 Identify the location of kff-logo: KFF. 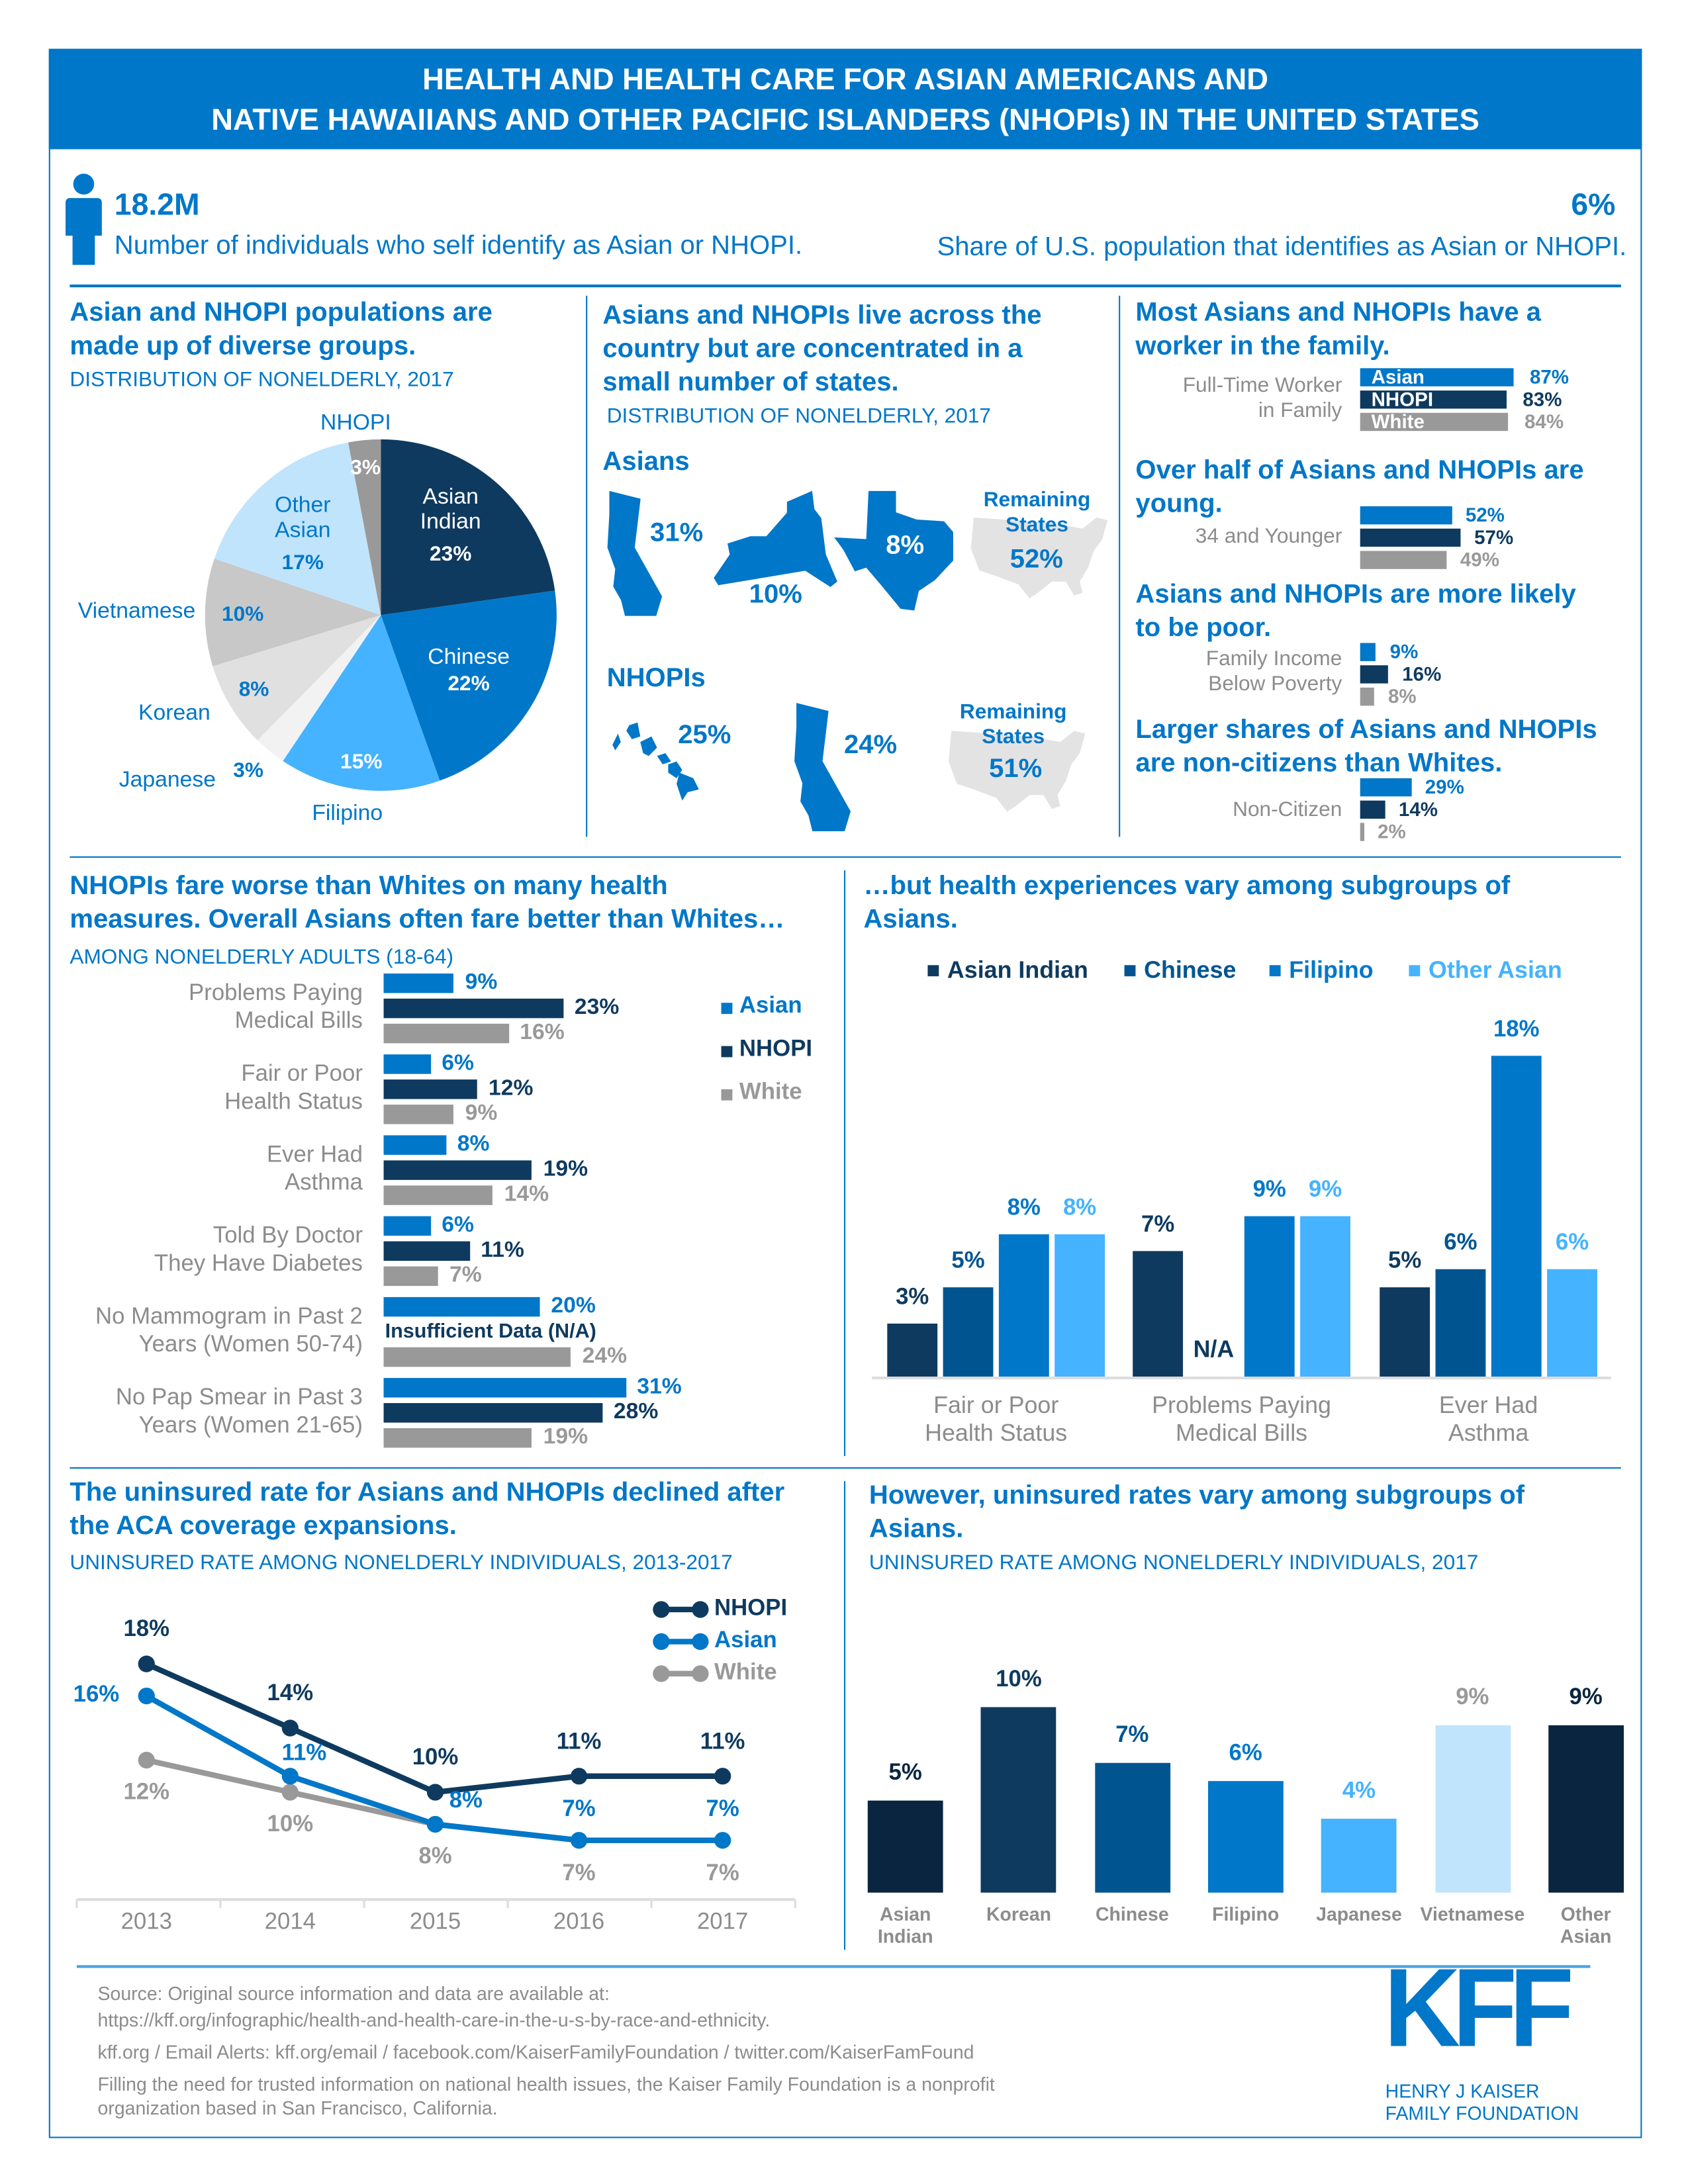
(1478, 2008).